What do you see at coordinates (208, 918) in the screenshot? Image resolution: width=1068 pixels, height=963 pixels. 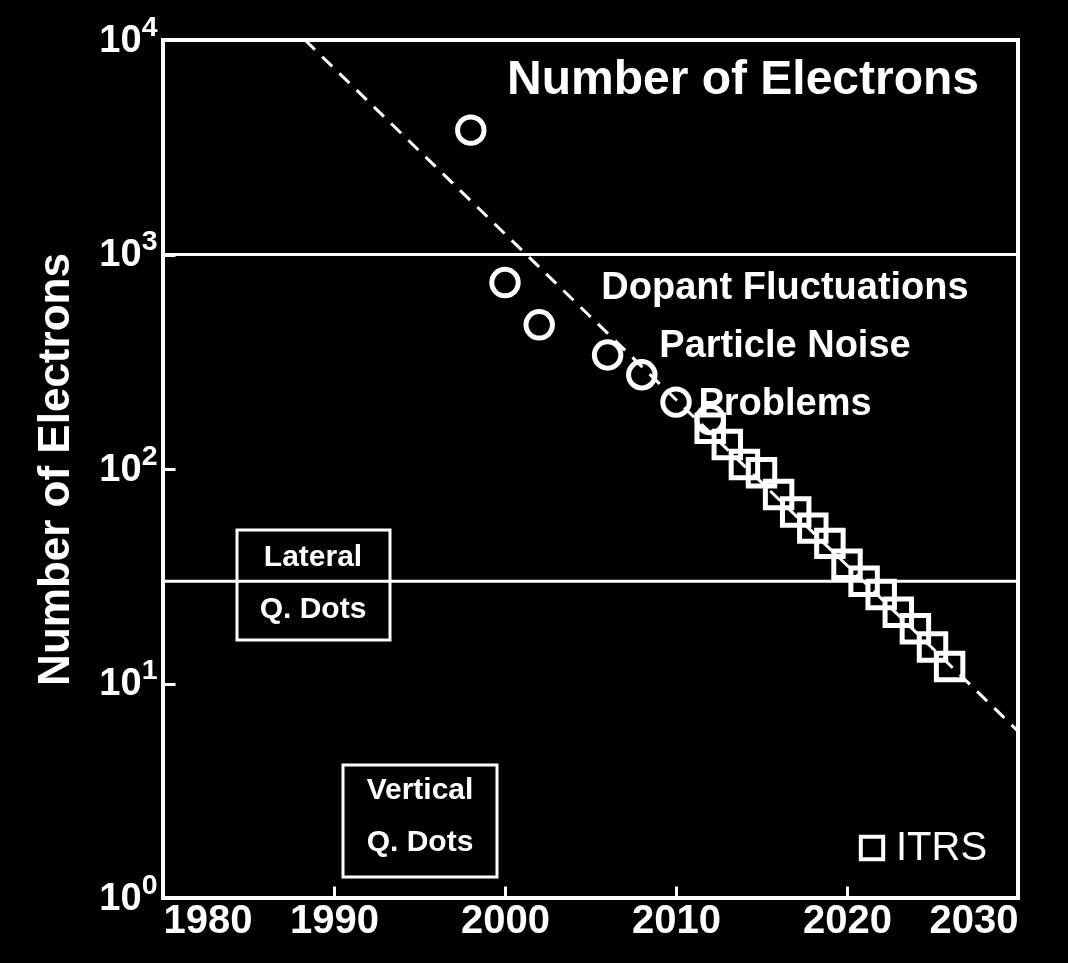 I see `x-tick-label: 1980` at bounding box center [208, 918].